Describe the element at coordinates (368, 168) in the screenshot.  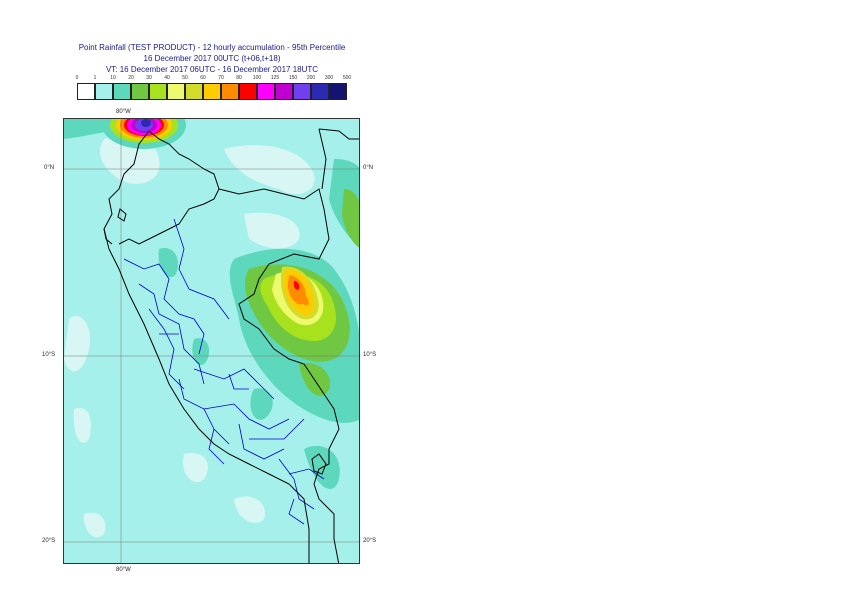
I see `lat-label-right-0: 0°N` at that location.